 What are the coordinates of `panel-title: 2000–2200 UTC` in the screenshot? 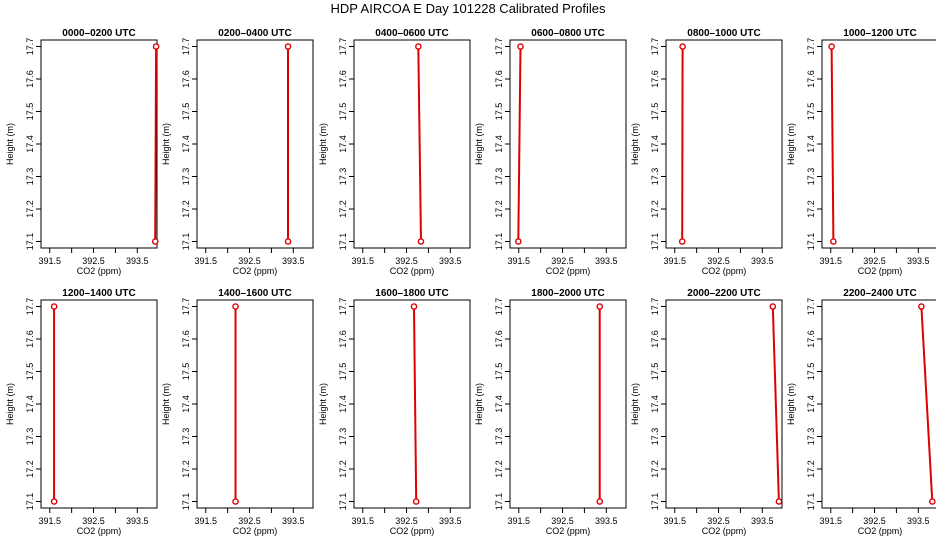 It's located at (723, 293).